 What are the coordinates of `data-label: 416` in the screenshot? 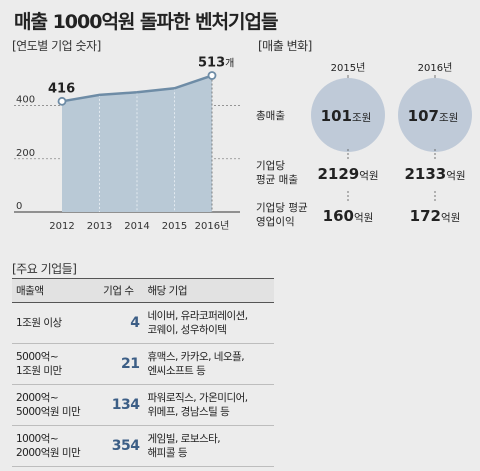 It's located at (61, 88).